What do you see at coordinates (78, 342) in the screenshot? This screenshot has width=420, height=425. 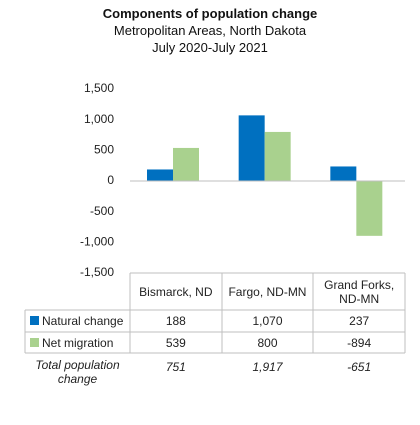 I see `legend-label: Net migration` at bounding box center [78, 342].